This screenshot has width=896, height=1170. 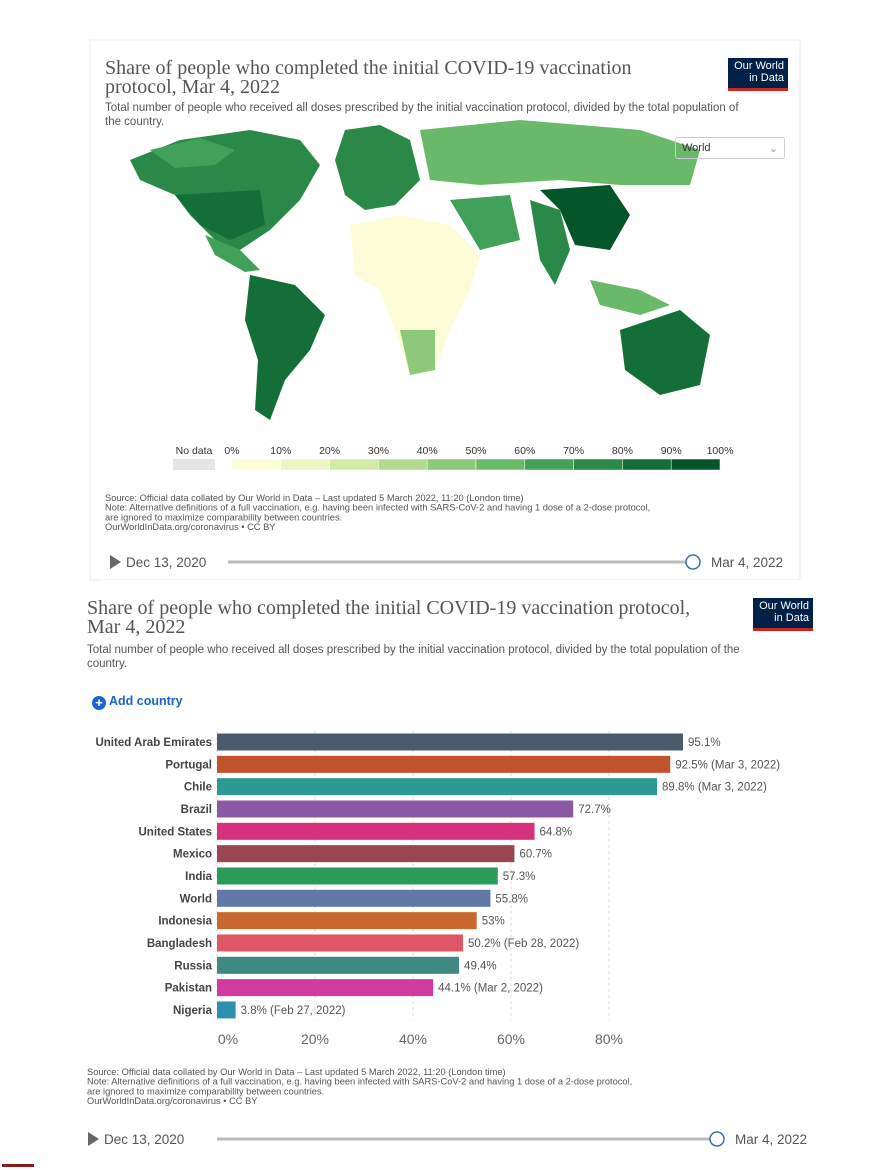 What do you see at coordinates (630, 297) in the screenshot?
I see `indonesia` at bounding box center [630, 297].